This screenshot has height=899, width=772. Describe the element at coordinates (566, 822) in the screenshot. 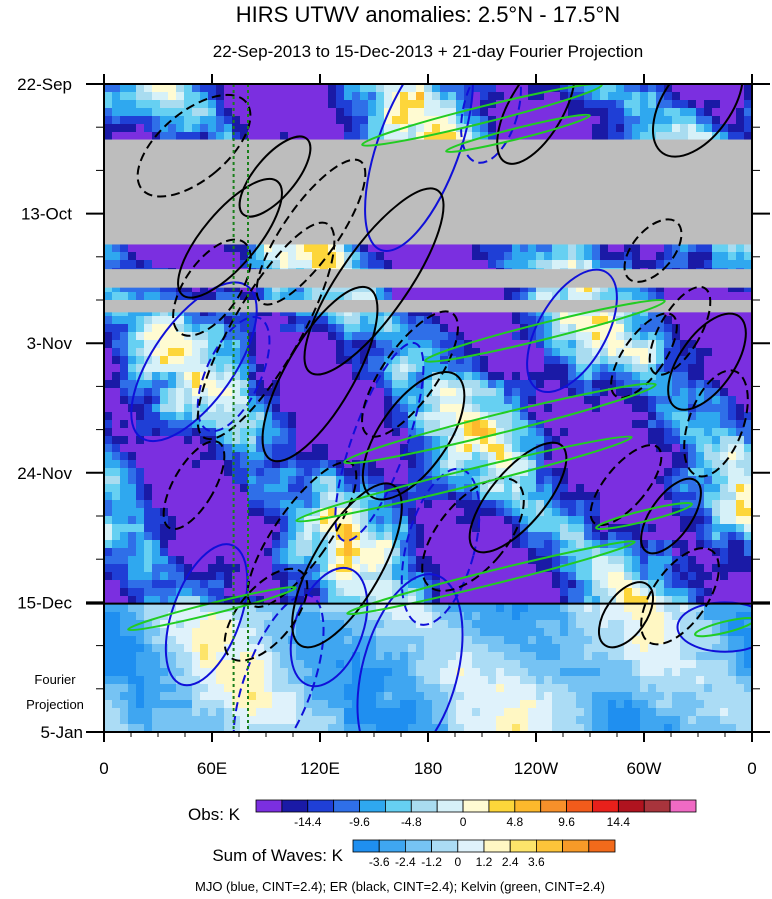

I see `colorbar-tick-label: 9.6` at that location.